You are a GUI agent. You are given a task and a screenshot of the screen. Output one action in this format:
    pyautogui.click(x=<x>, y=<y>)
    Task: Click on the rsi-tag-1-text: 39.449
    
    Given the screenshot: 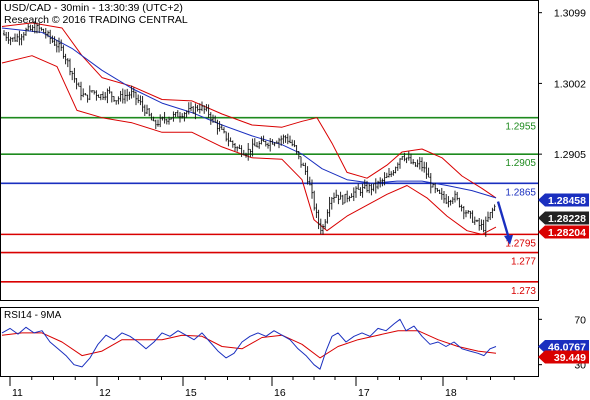 What is the action you would take?
    pyautogui.click(x=570, y=358)
    